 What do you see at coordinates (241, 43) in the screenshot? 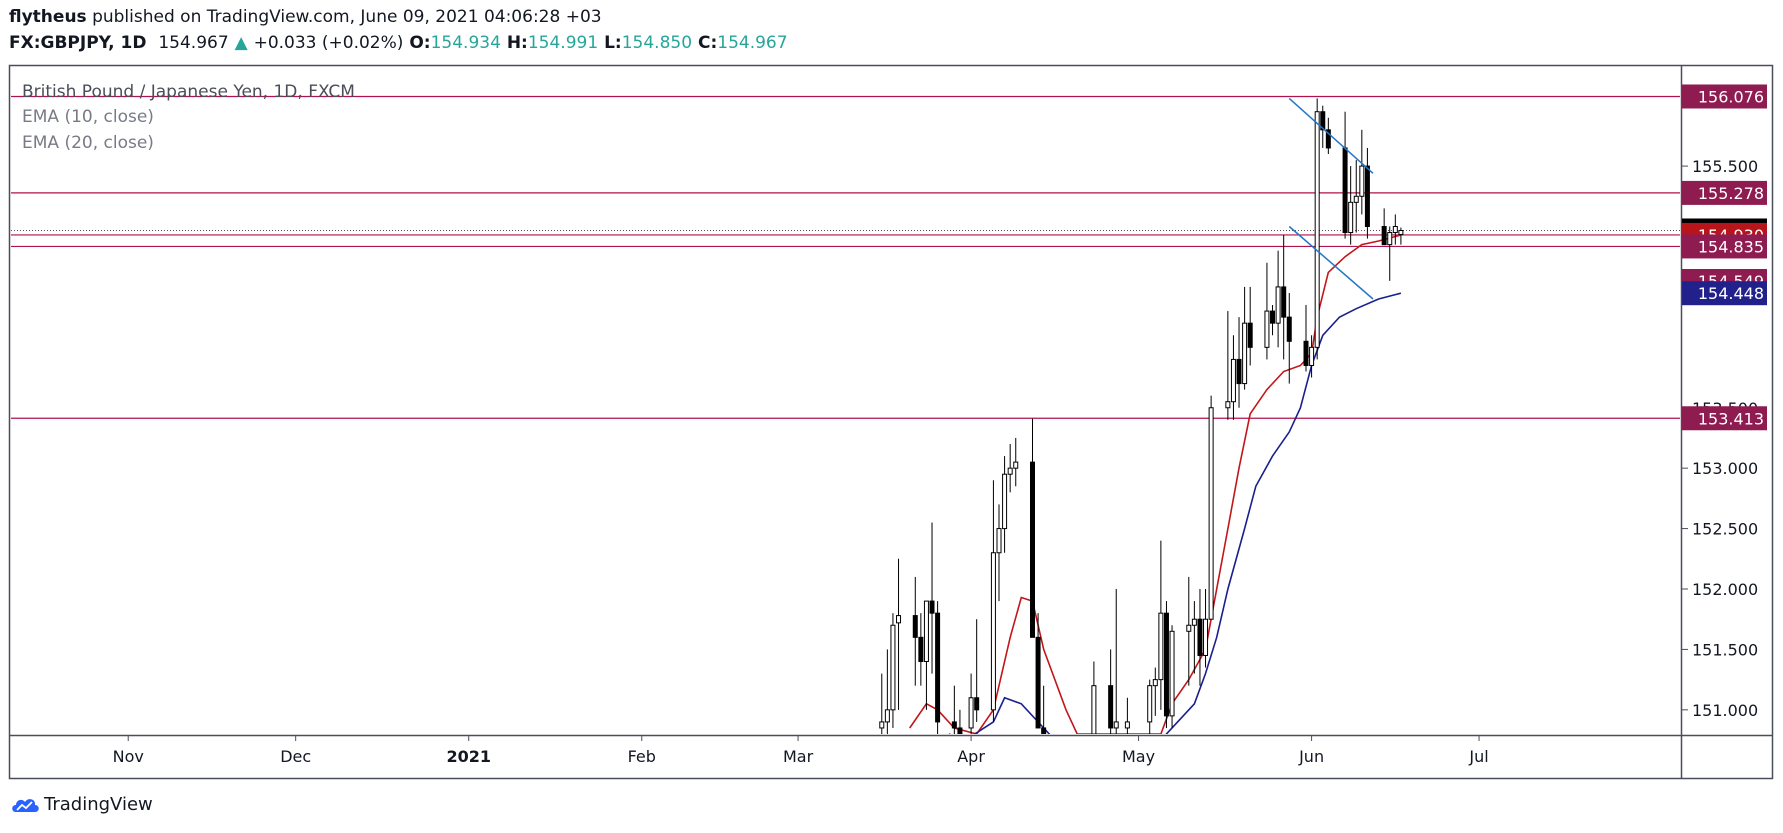
I see `change-arrow-icon: ▲` at bounding box center [241, 43].